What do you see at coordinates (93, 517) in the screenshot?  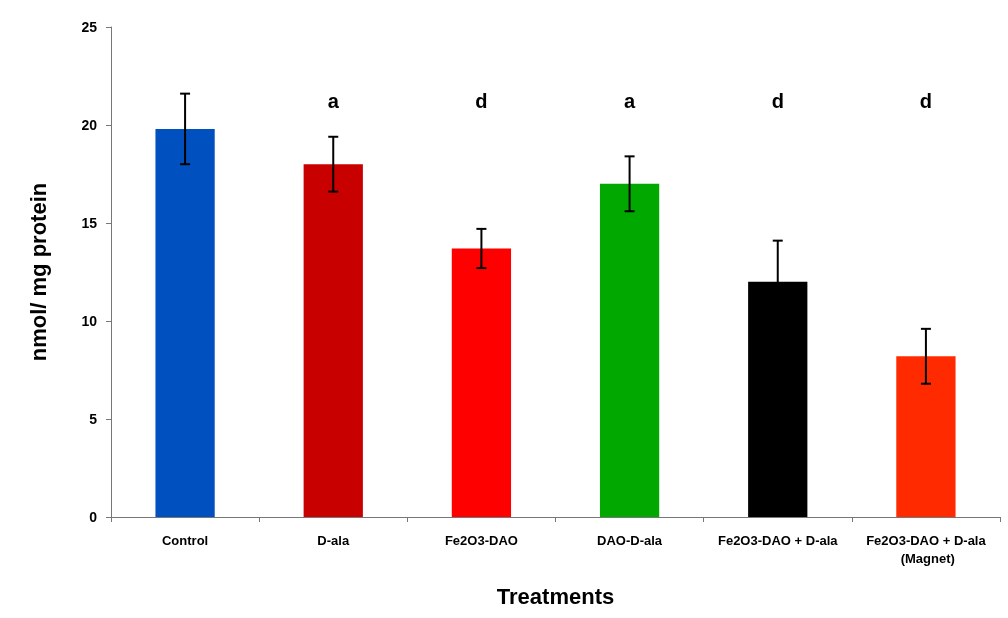 I see `y-tick-label: 0` at bounding box center [93, 517].